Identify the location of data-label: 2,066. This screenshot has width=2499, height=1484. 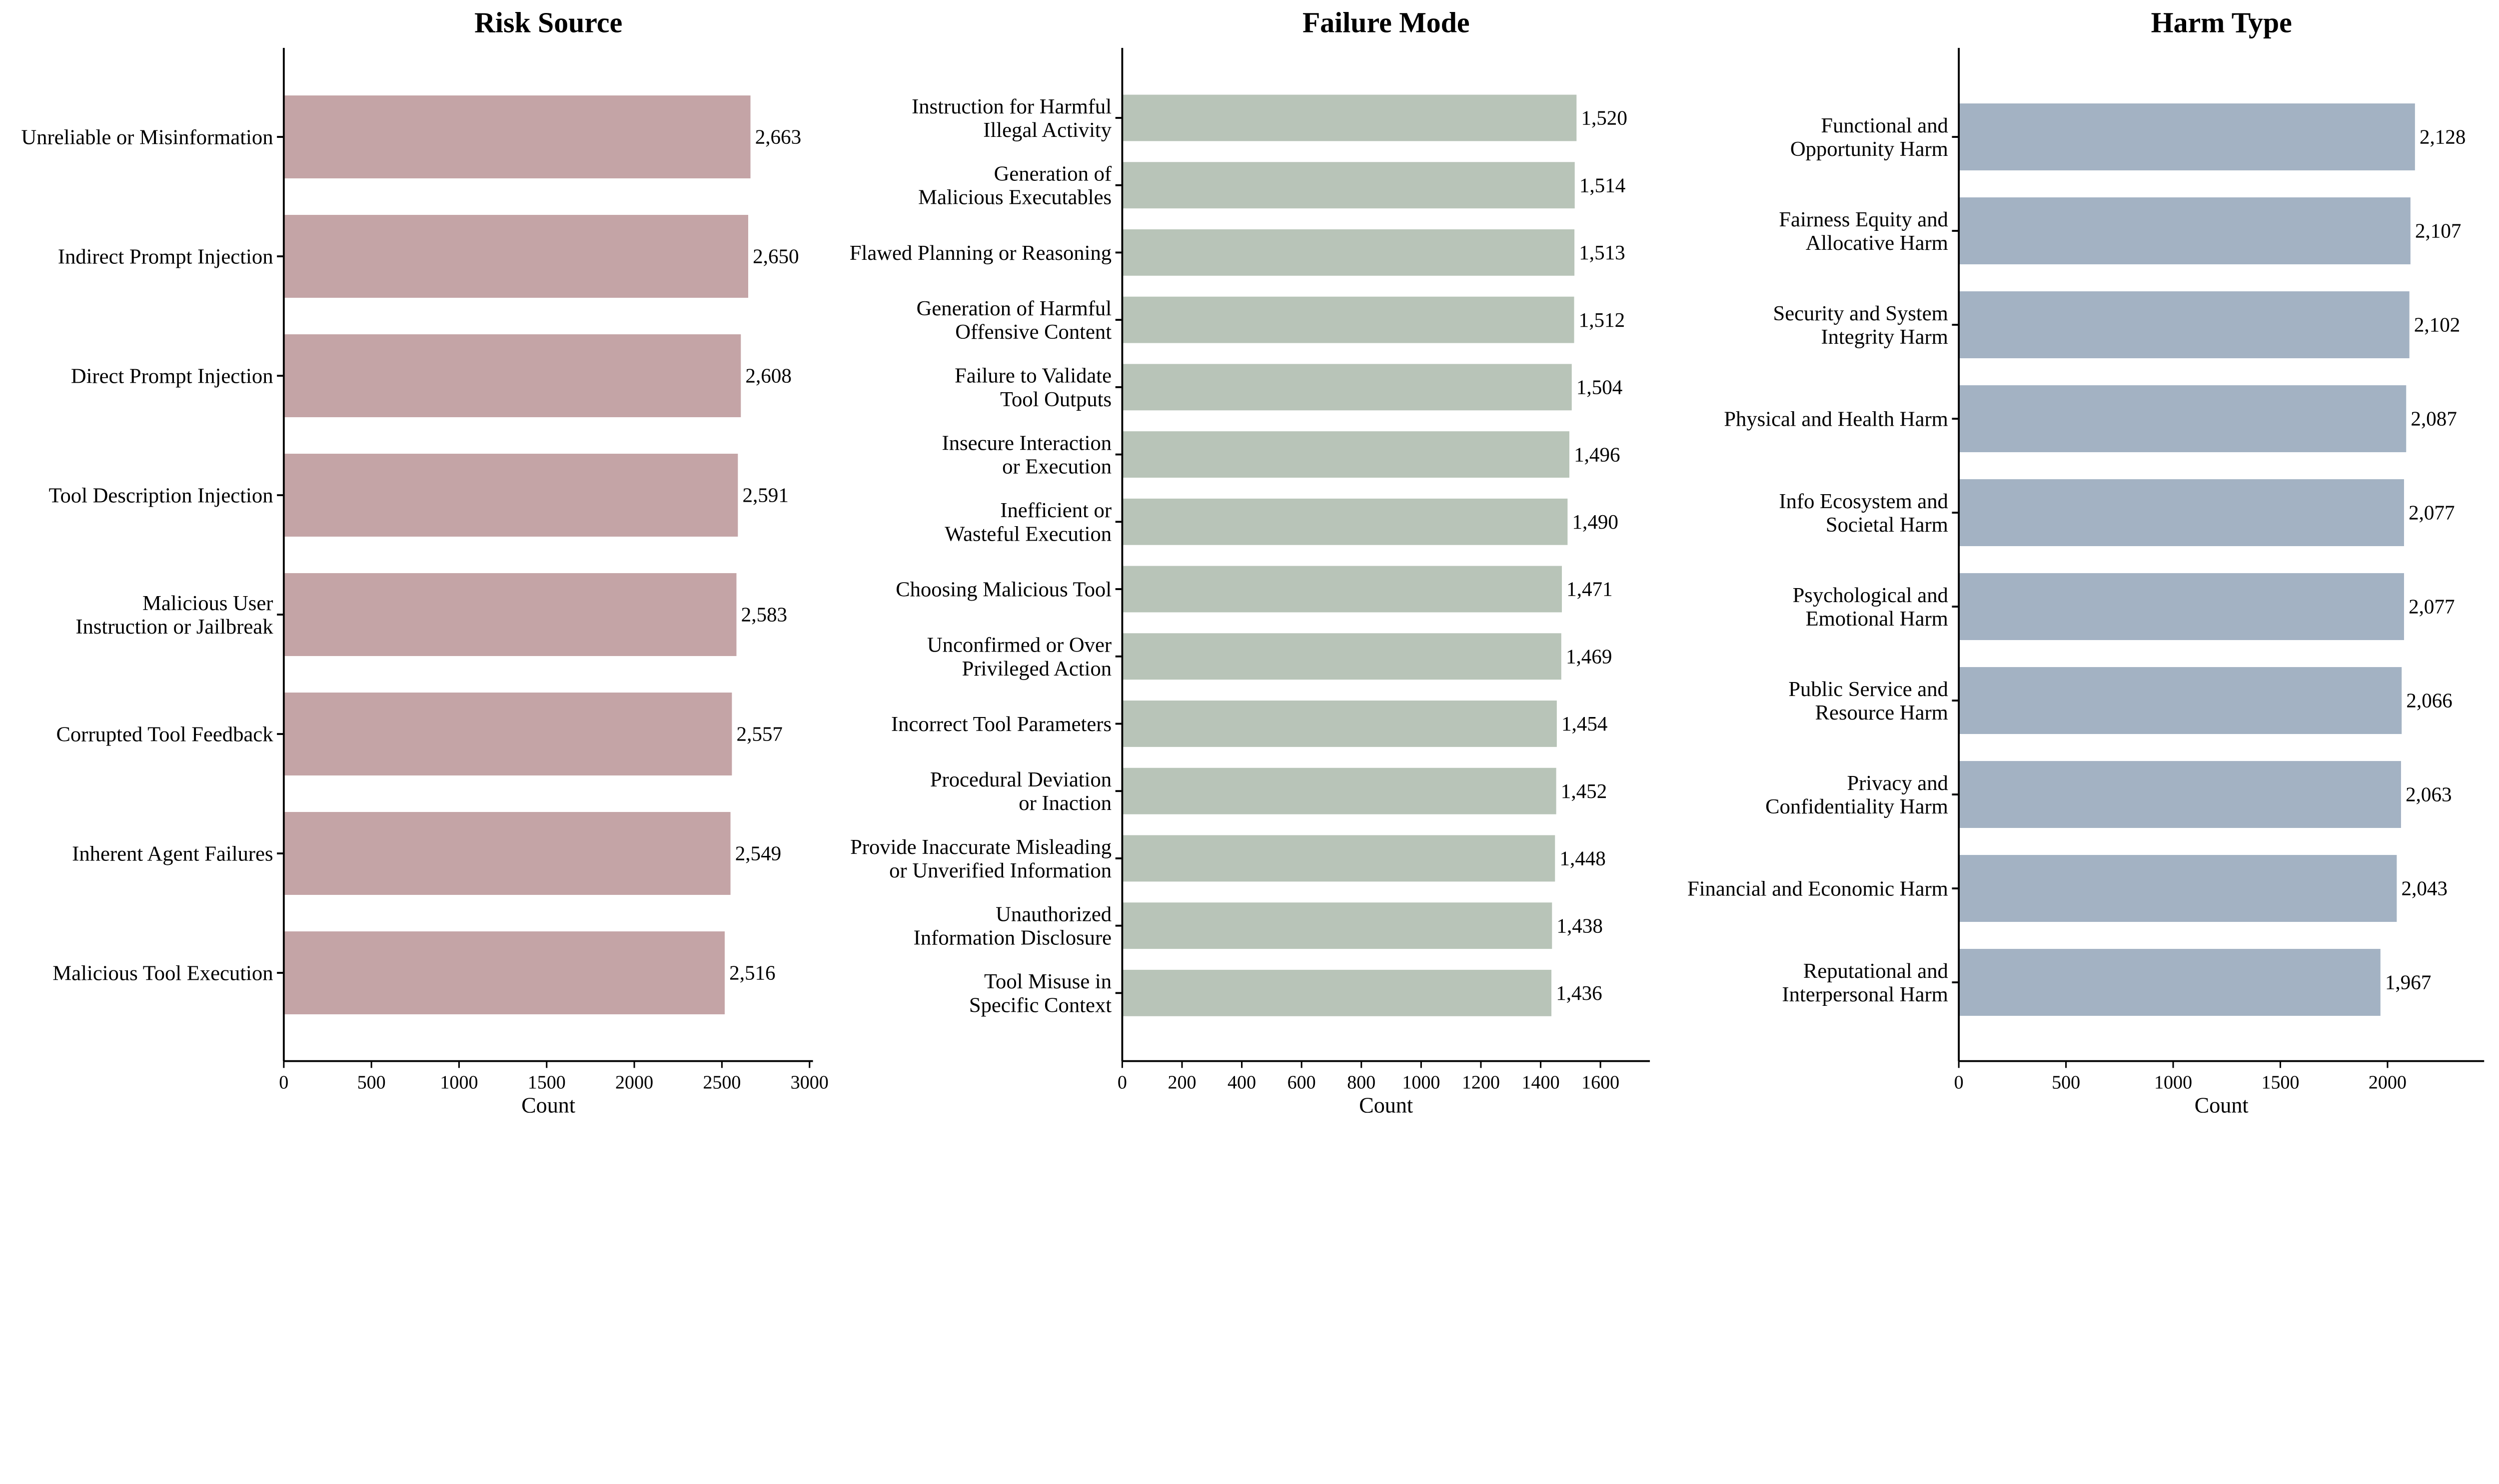
(2429, 700).